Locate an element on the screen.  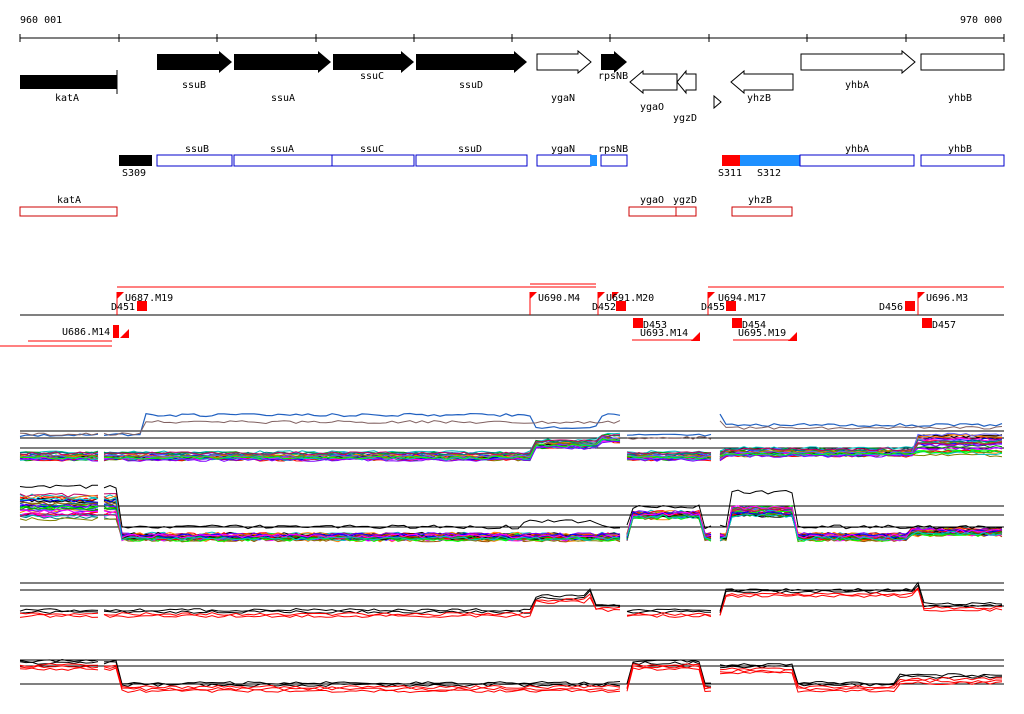
downshift-D453: D453 is located at coordinates (650, 324).